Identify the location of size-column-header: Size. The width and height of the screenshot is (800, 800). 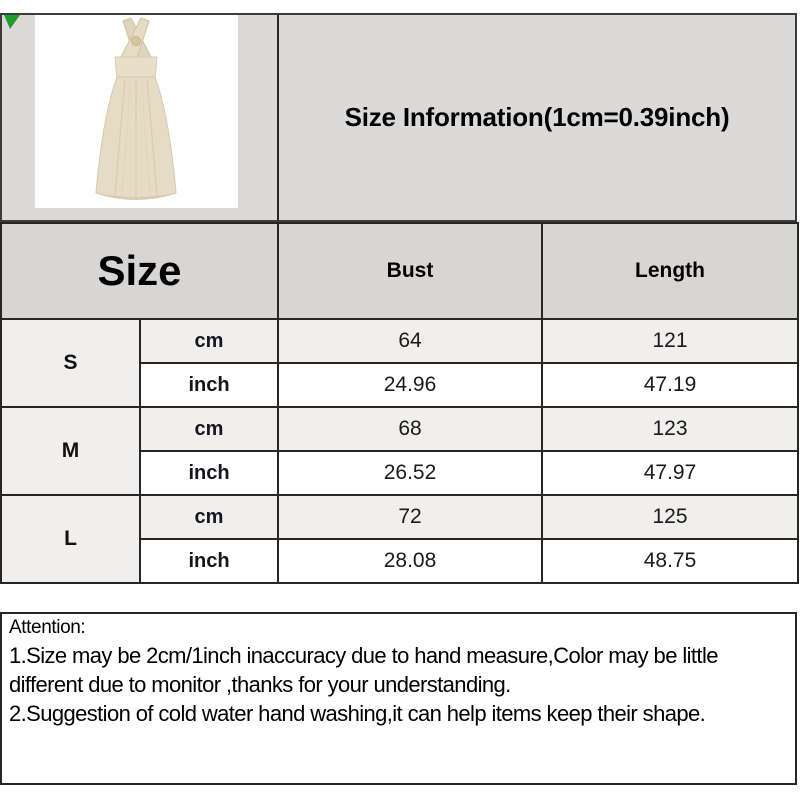
(140, 271).